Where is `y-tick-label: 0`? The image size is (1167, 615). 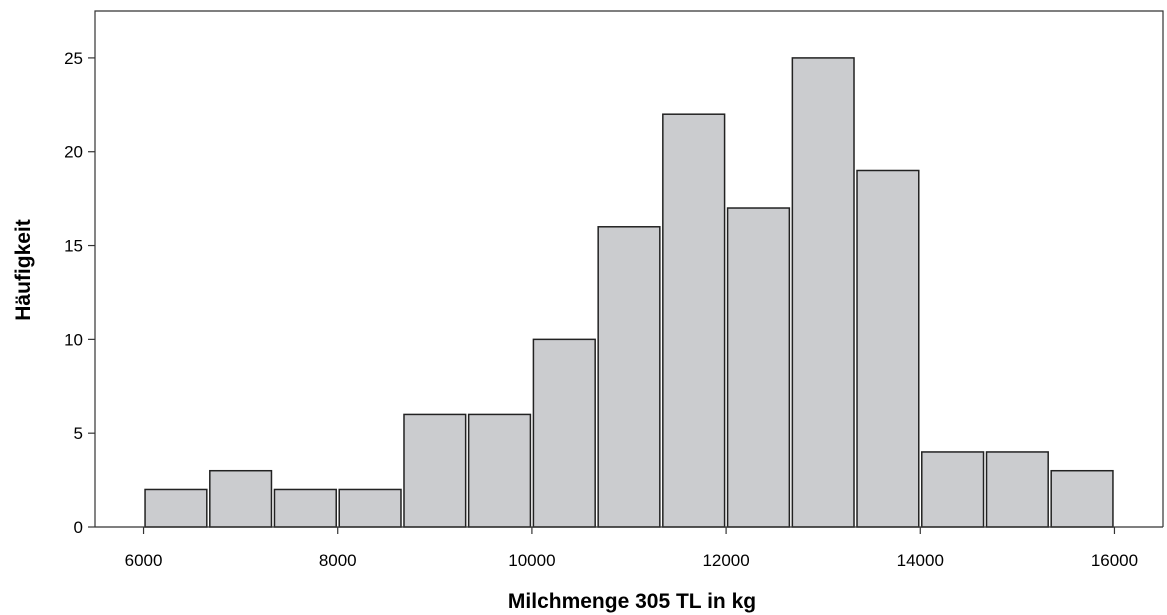 y-tick-label: 0 is located at coordinates (78, 527).